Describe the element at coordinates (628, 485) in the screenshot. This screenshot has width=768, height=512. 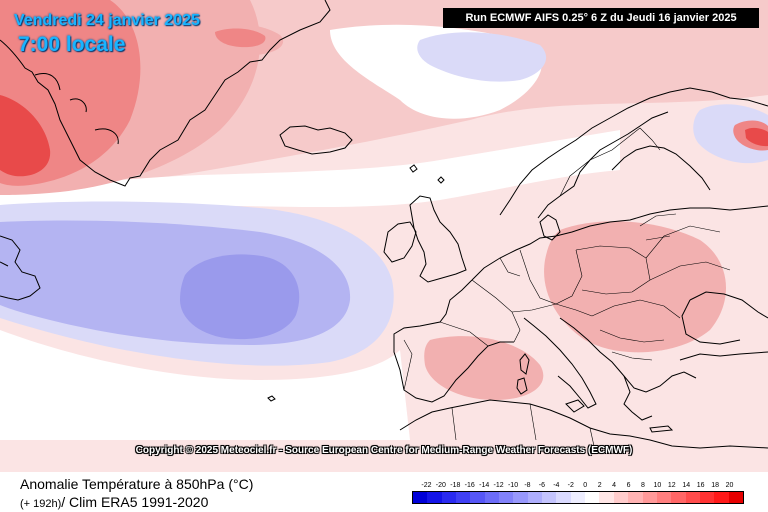
I see `color-scale-tick-label: 6` at that location.